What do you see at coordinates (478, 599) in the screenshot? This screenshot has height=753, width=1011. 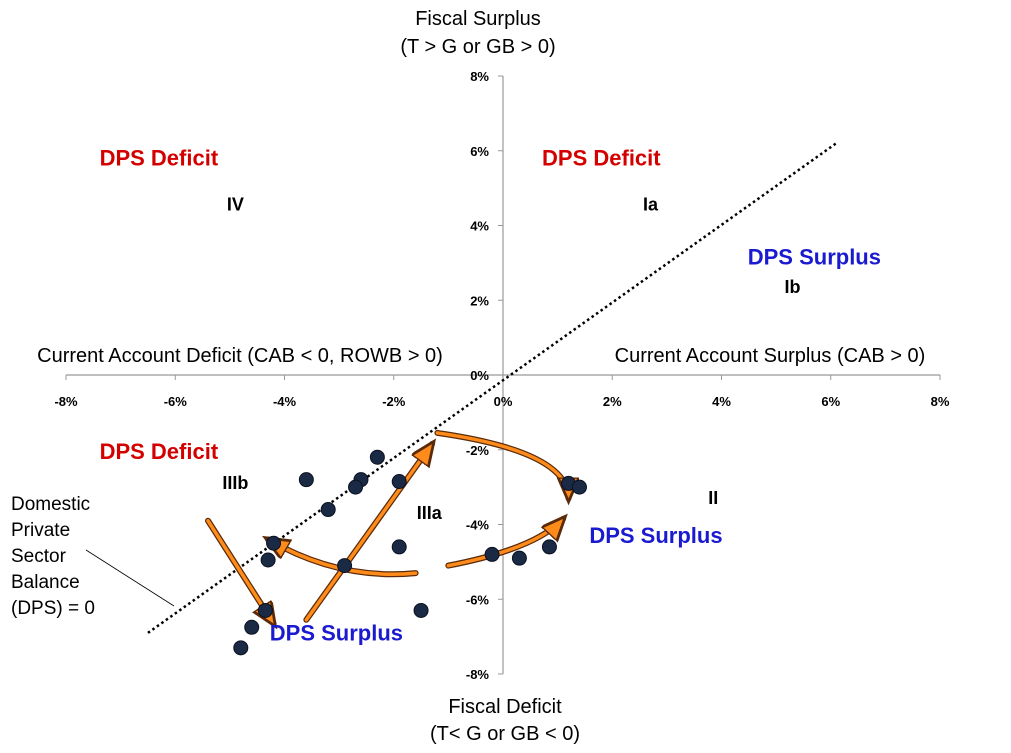 I see `y-tick-label: -6%` at bounding box center [478, 599].